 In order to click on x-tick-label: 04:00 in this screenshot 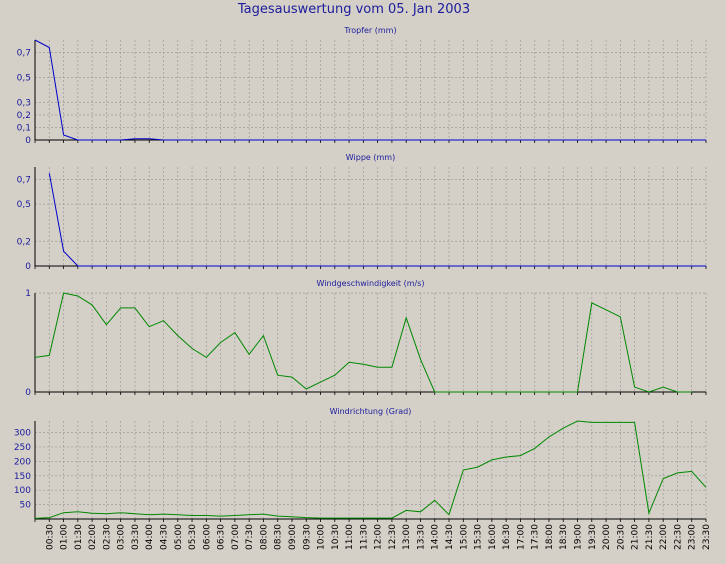, I will do `click(150, 537)`.